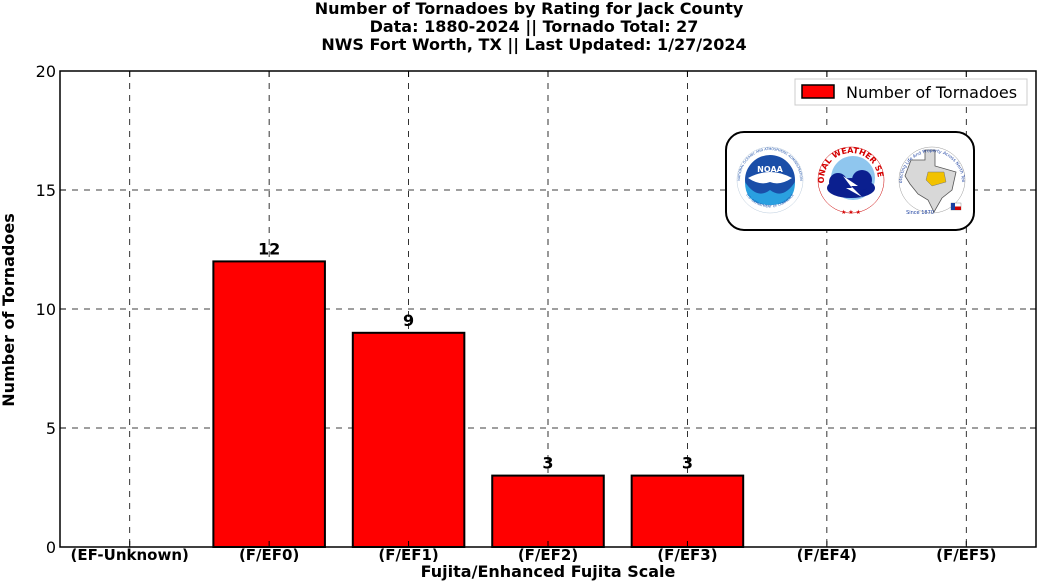 The image size is (1037, 581). What do you see at coordinates (818, 91) in the screenshot?
I see `legend-swatch` at bounding box center [818, 91].